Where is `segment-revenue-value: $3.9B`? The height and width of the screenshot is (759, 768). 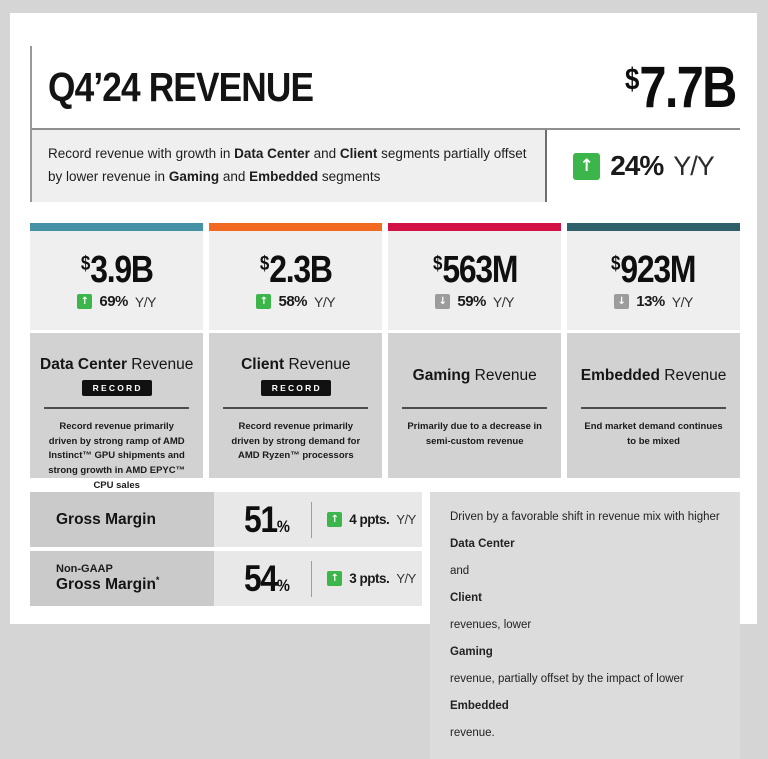
segment-revenue-value: $3.9B is located at coordinates (117, 270).